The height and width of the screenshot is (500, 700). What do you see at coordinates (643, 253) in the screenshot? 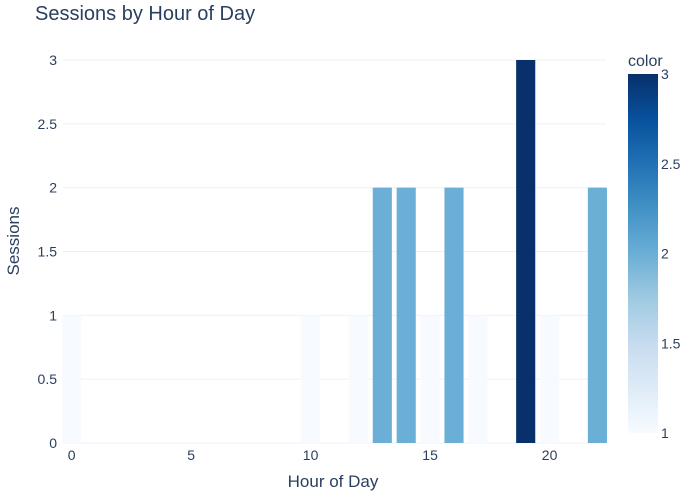
I see `colorbar` at bounding box center [643, 253].